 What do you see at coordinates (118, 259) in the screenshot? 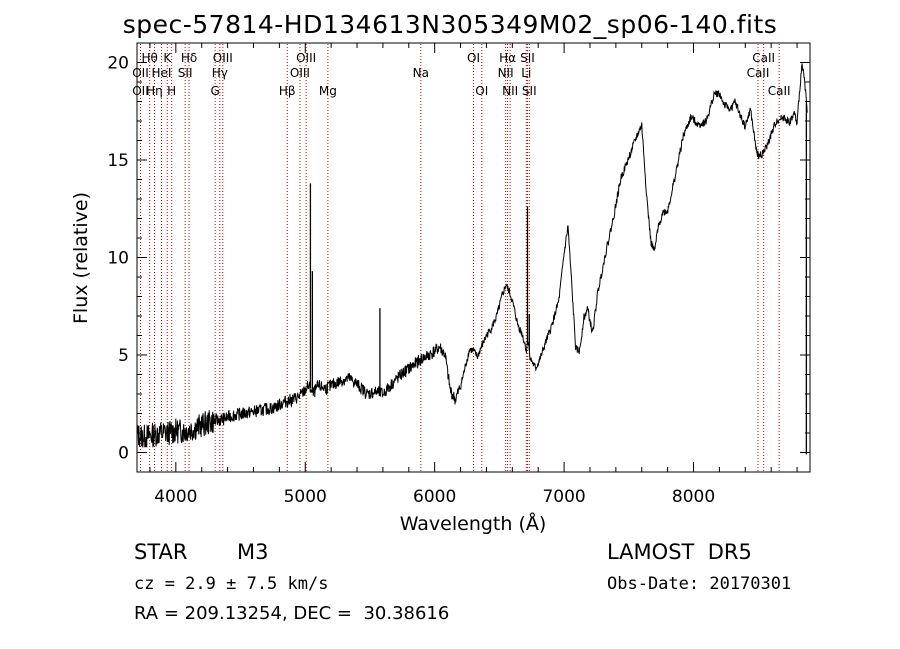
I see `y-tick-label: 10` at bounding box center [118, 259].